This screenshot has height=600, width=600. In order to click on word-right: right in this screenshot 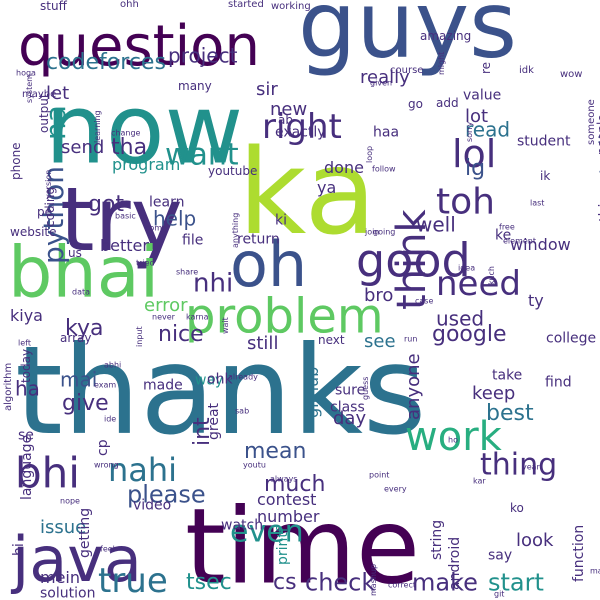, I will do `click(302, 127)`.